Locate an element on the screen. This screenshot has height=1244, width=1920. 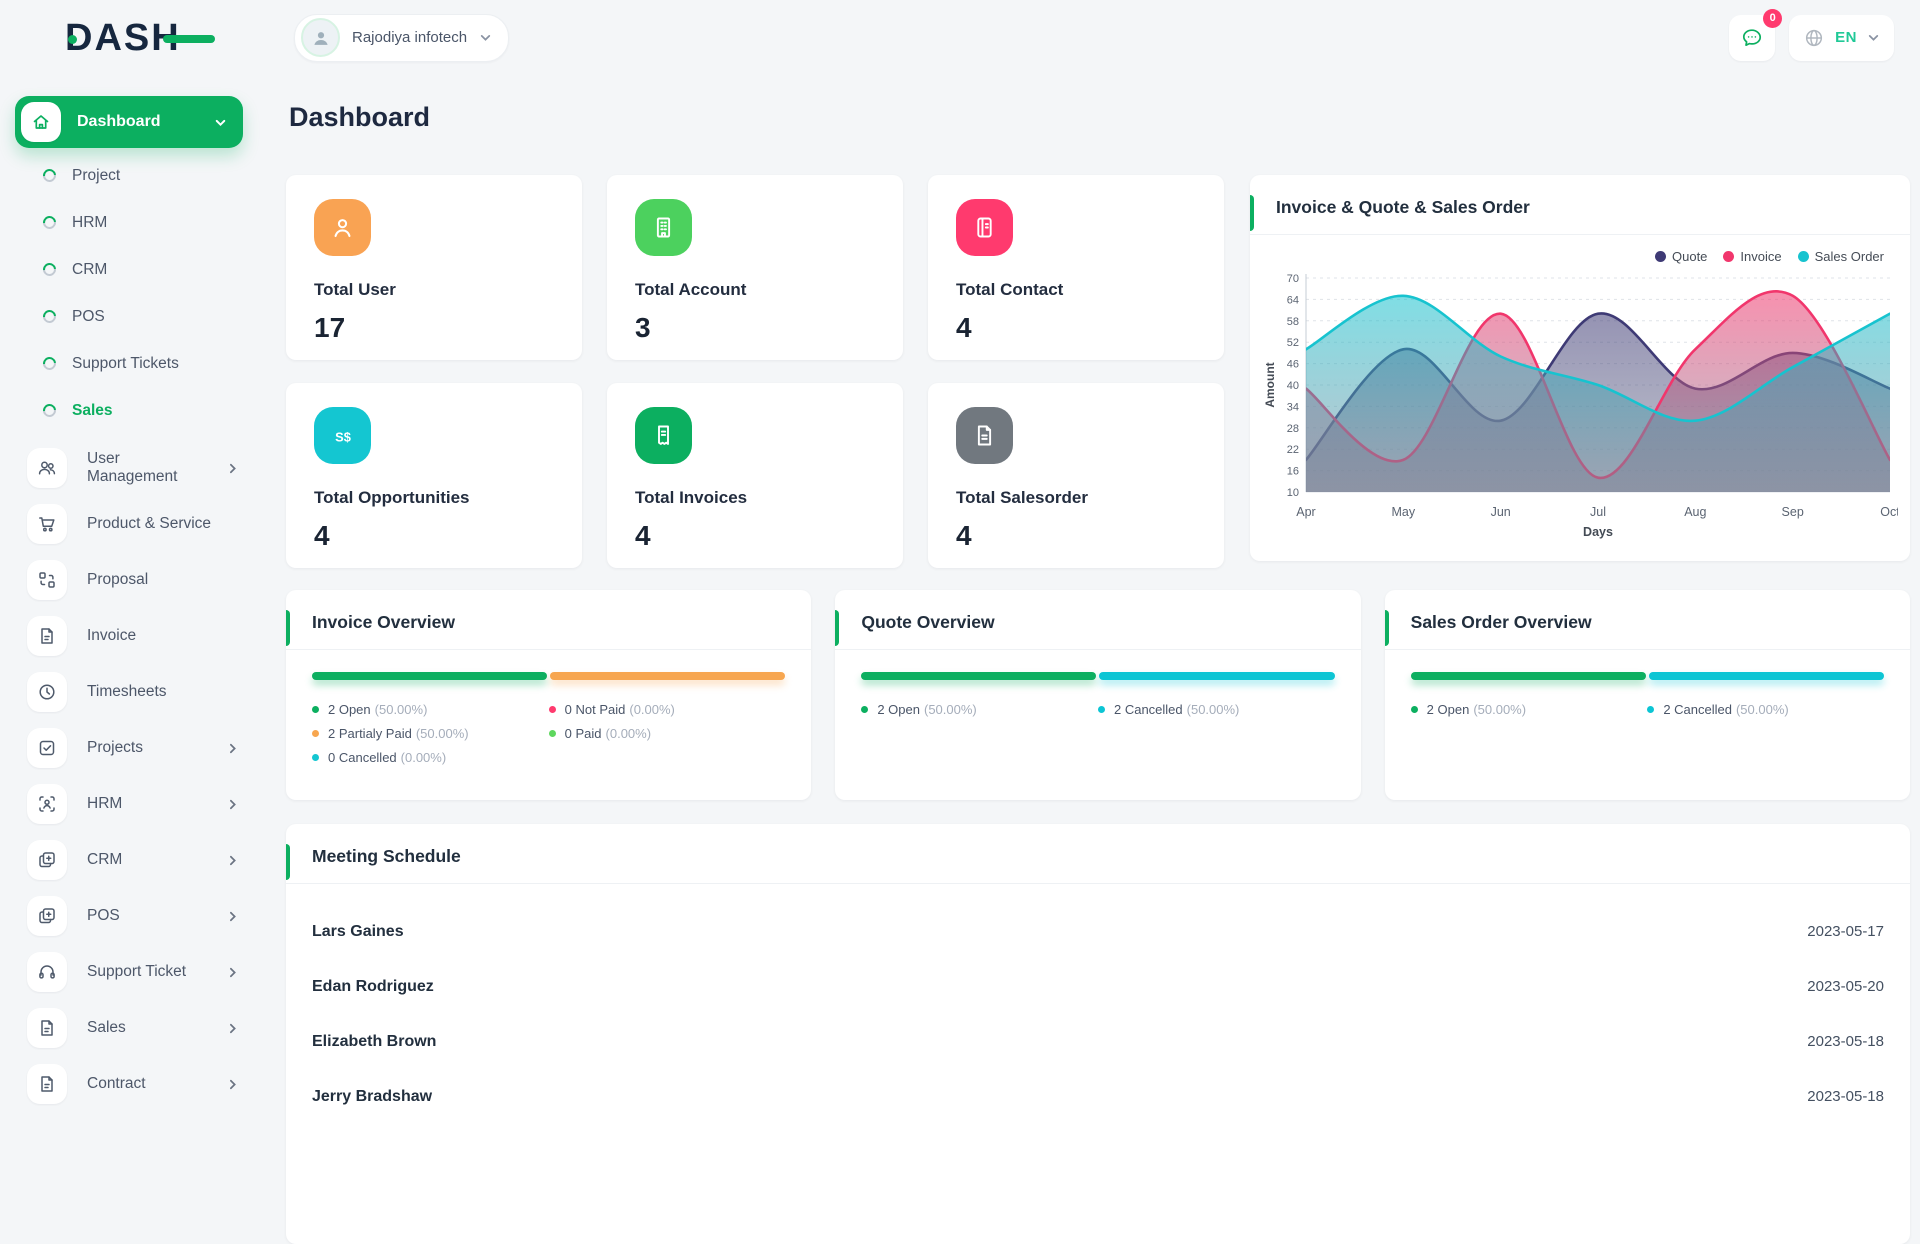
overview-card-title: Invoice Overview is located at coordinates (383, 622).